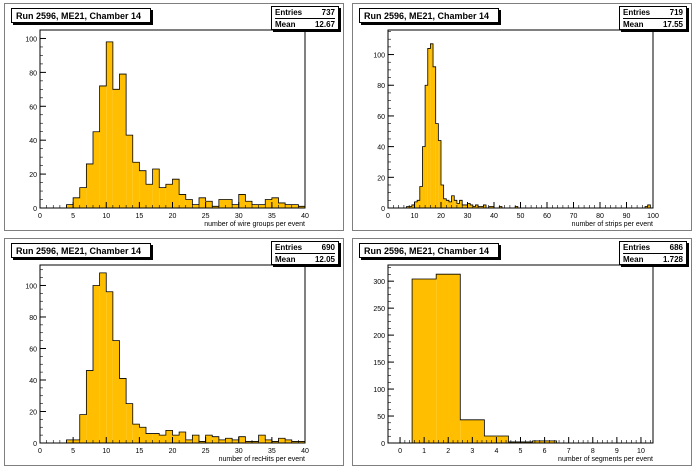 This screenshot has width=696, height=472. I want to click on mean-value: 1.728, so click(672, 259).